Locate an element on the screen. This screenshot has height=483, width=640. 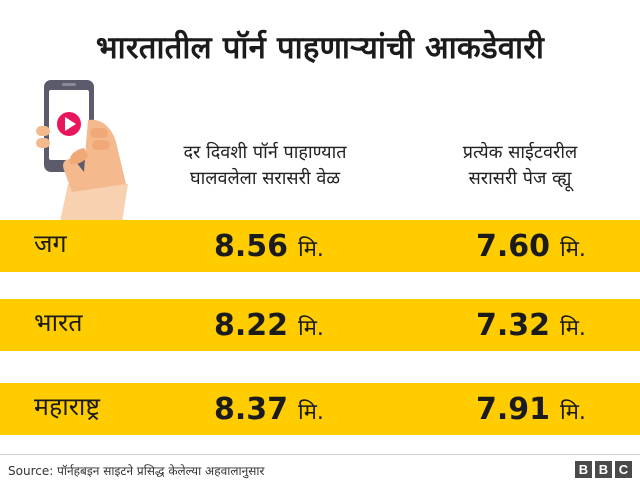
column-header-pageviews-line-1: प्रत्येक साईटवरील is located at coordinates (520, 152).